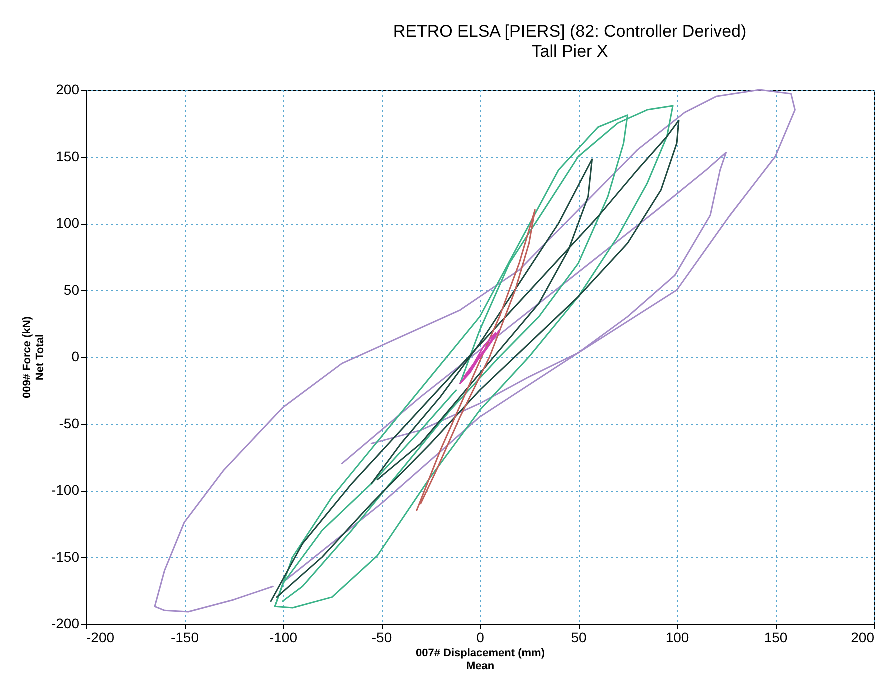 This screenshot has width=893, height=680. What do you see at coordinates (776, 638) in the screenshot?
I see `x-tick-label: 150` at bounding box center [776, 638].